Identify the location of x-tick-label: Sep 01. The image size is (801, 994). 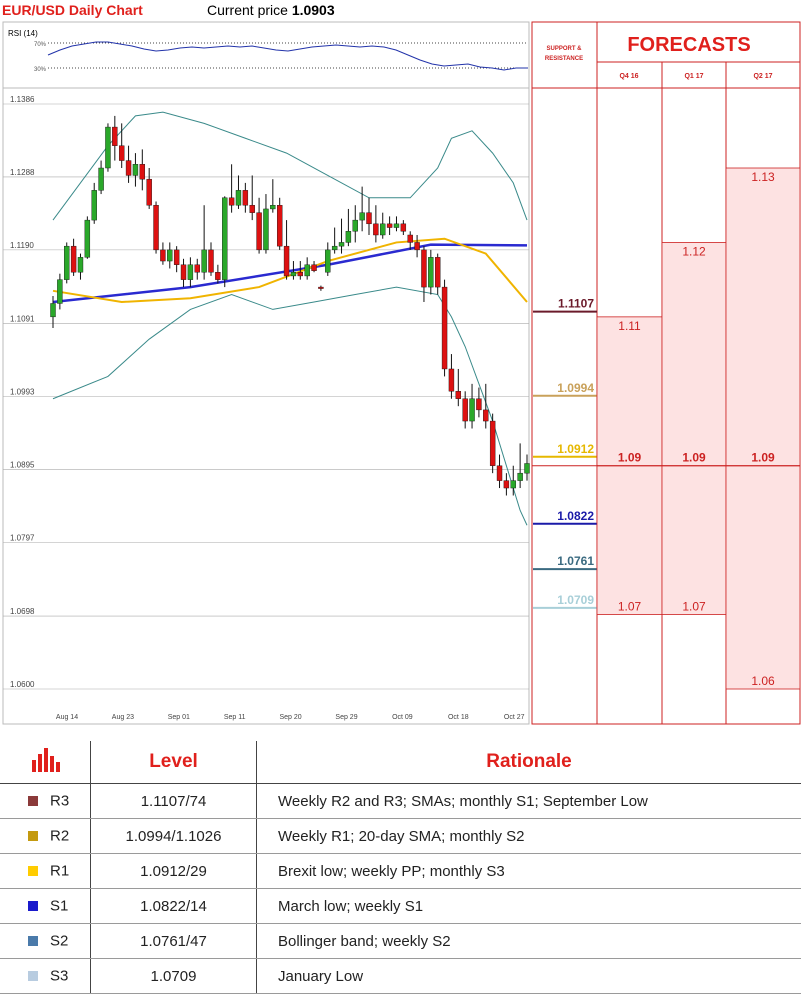
(179, 717).